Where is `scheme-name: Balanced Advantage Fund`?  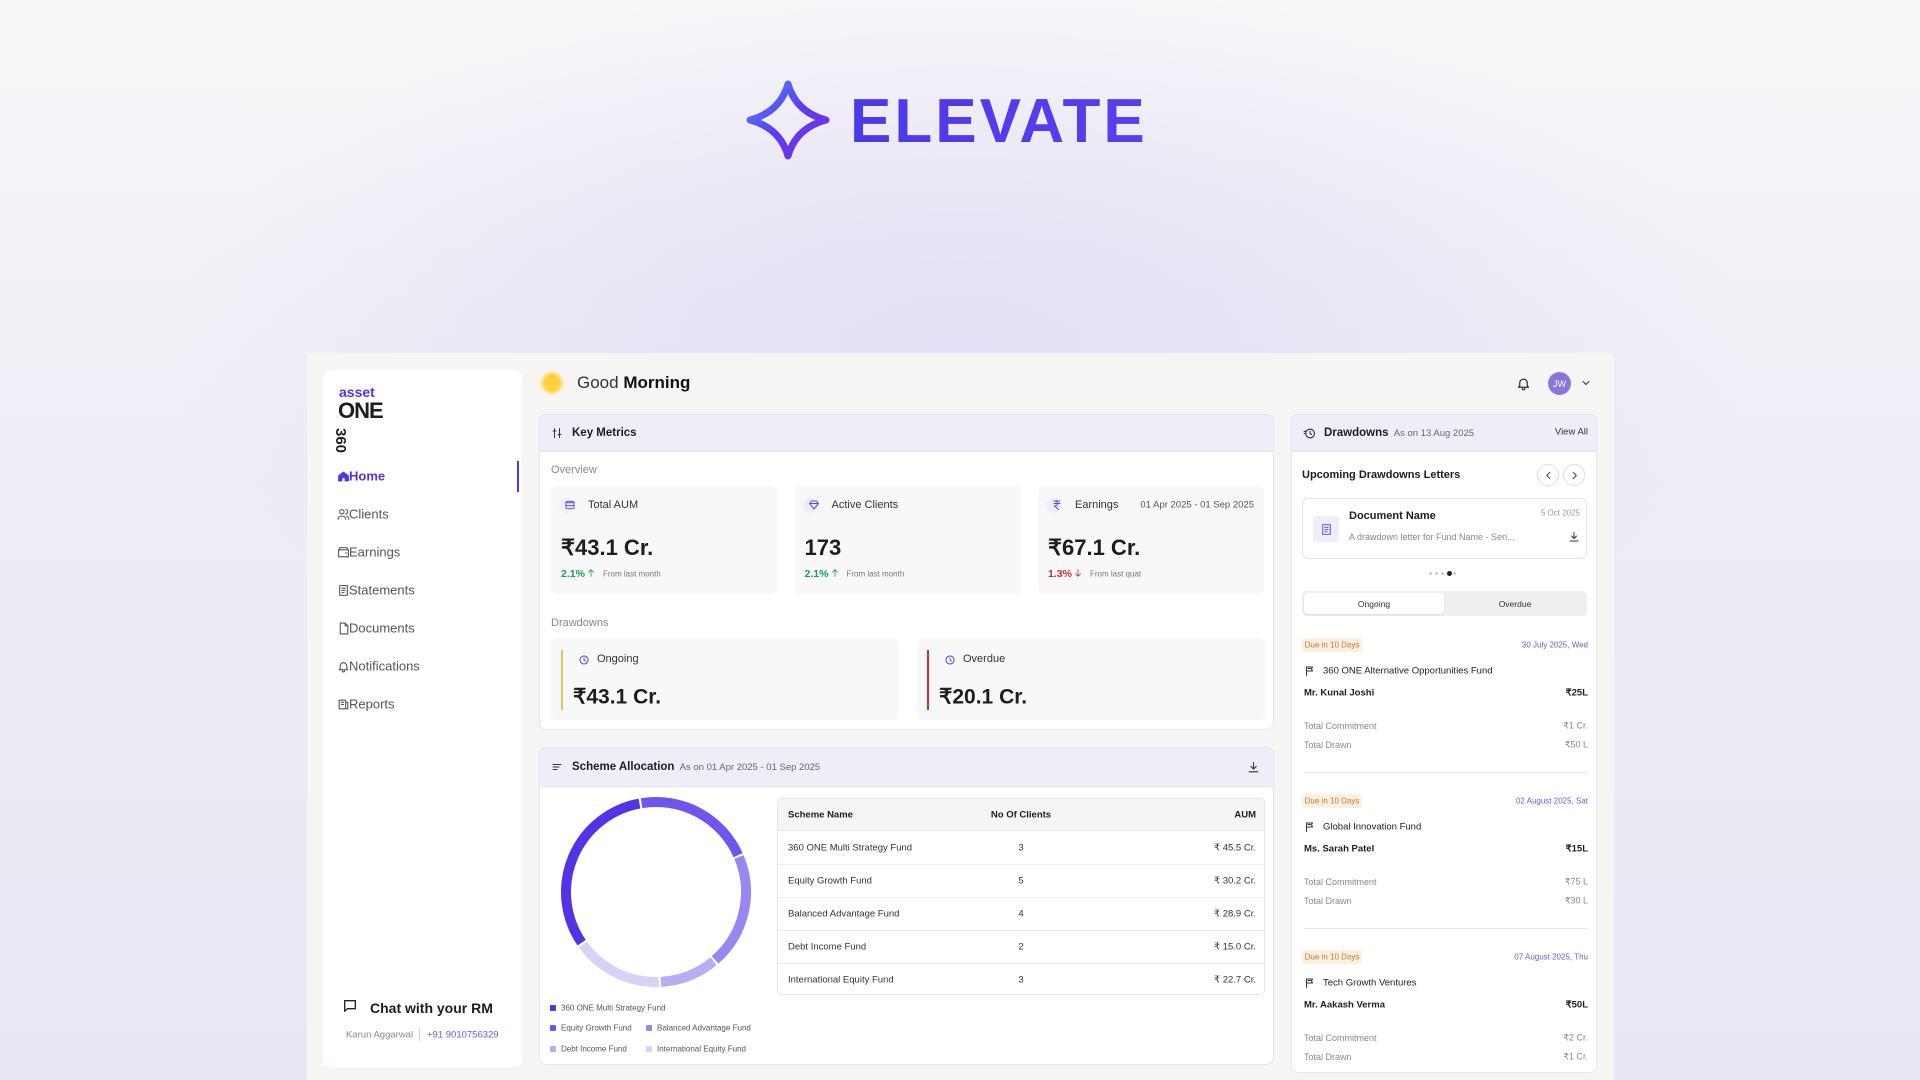
scheme-name: Balanced Advantage Fund is located at coordinates (844, 913).